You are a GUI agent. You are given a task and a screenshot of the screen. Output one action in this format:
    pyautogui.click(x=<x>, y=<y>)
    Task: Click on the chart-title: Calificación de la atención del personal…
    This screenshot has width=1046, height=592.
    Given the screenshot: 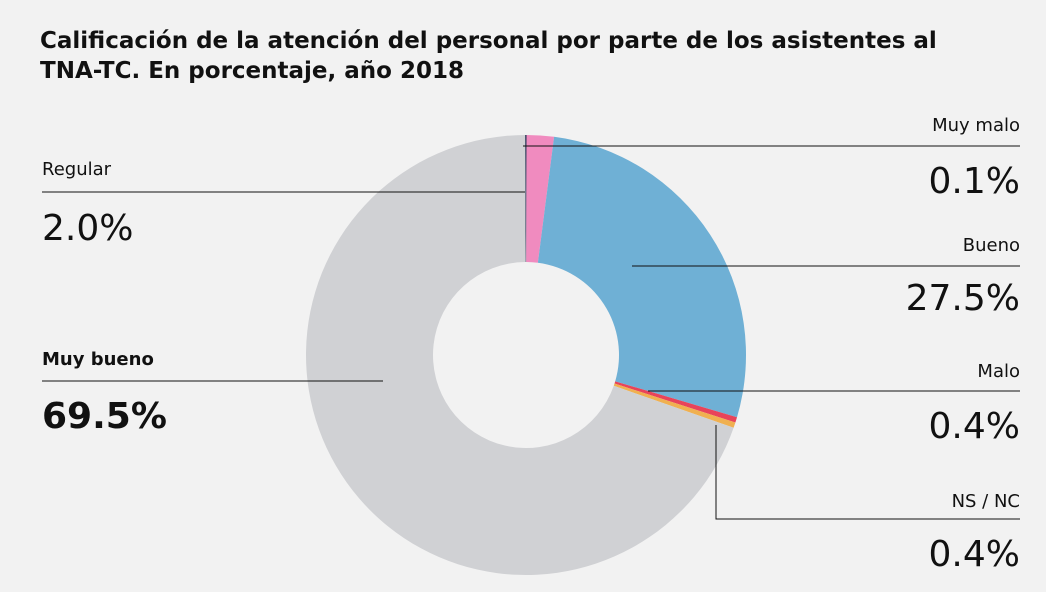 What is the action you would take?
    pyautogui.click(x=488, y=56)
    